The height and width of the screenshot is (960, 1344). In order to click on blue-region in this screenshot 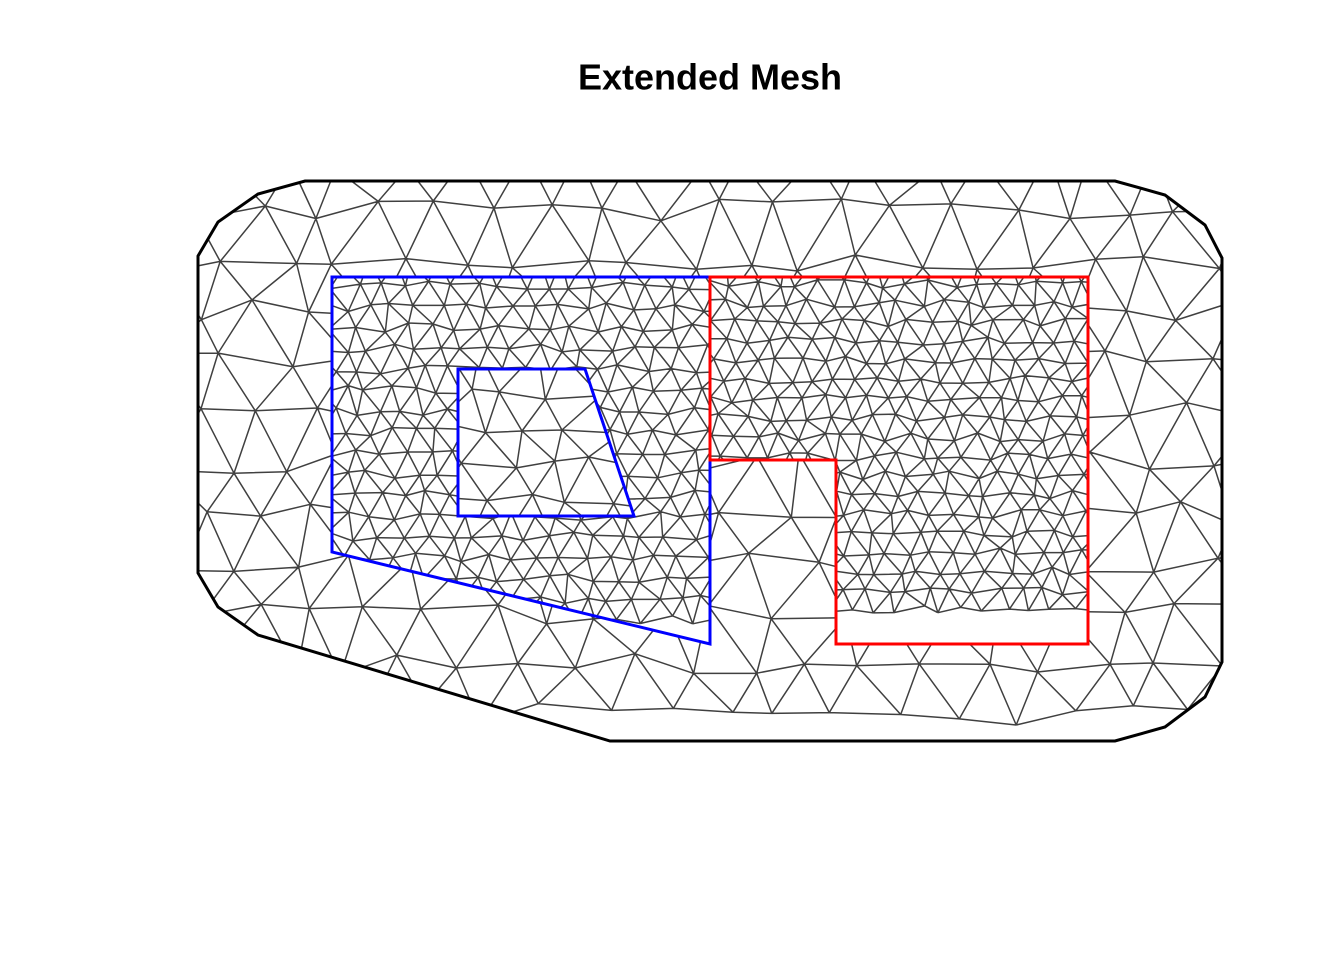, I will do `click(521, 460)`.